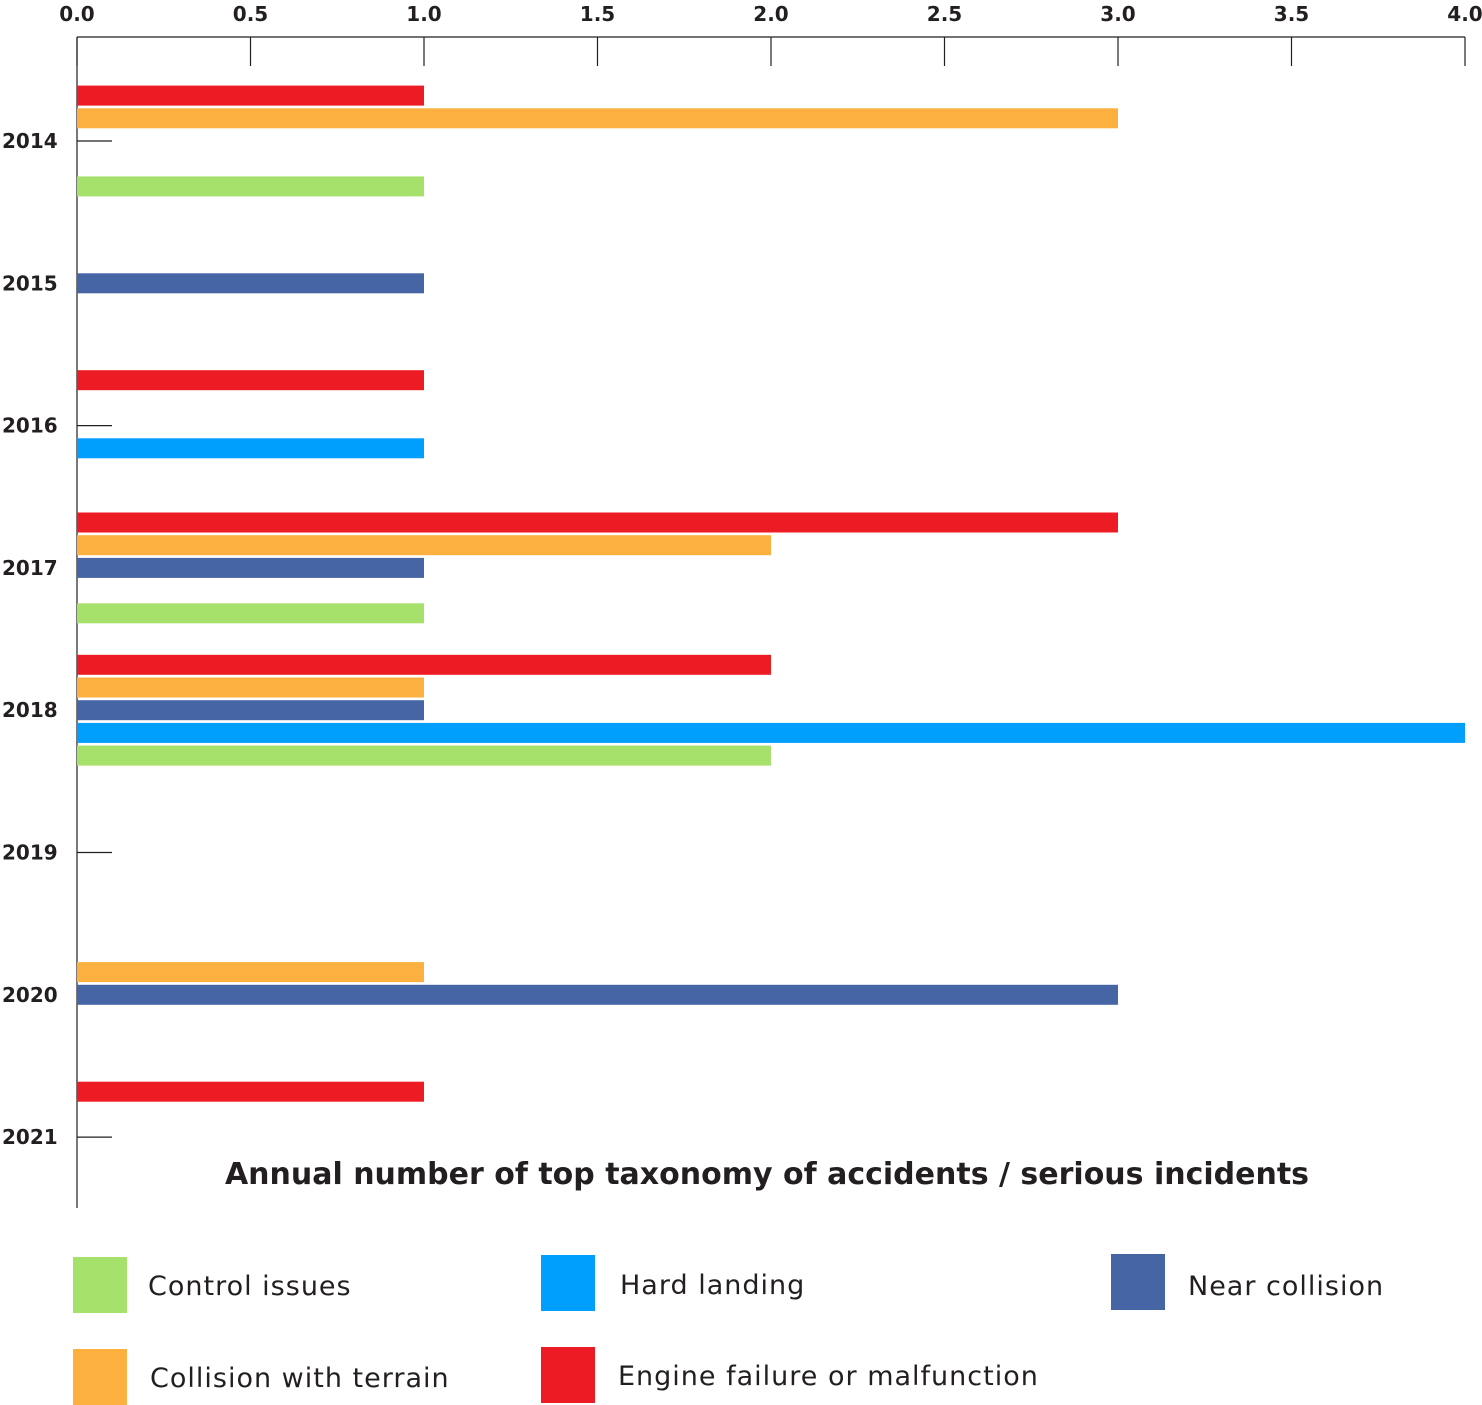  Describe the element at coordinates (57, 622) in the screenshot. I see `y-axis: 2014 2015 2016 2017 2018 2019 2020 2021` at that location.